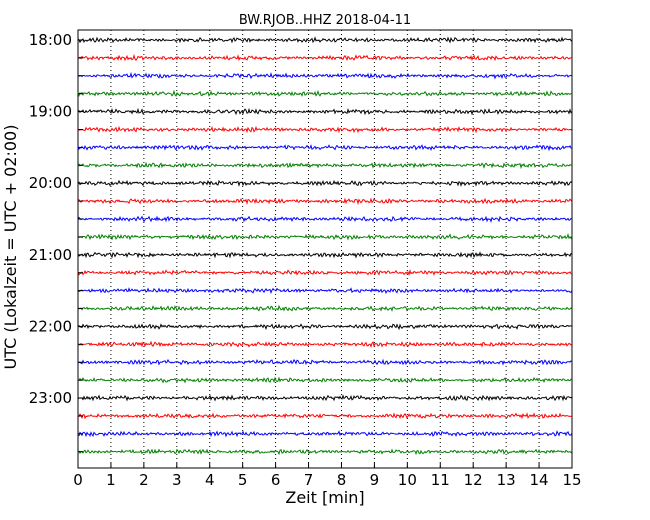 The image size is (650, 520). I want to click on x-tick-label-6: 6, so click(276, 480).